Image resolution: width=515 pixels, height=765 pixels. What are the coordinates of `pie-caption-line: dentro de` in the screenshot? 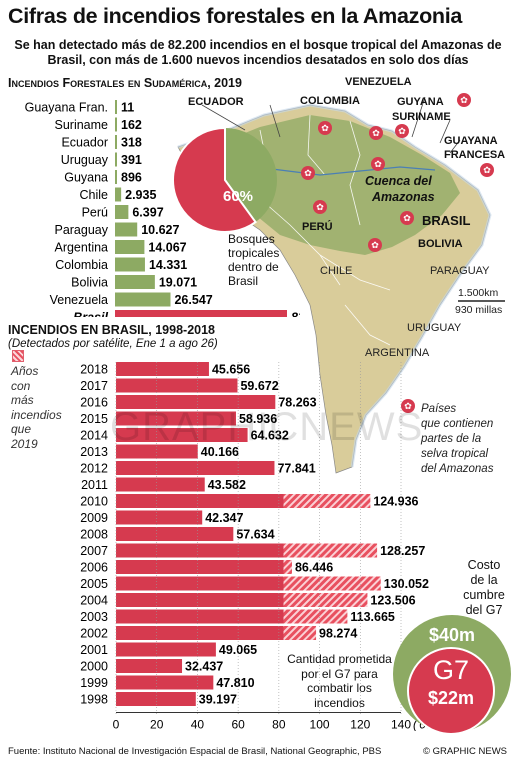 It's located at (253, 267).